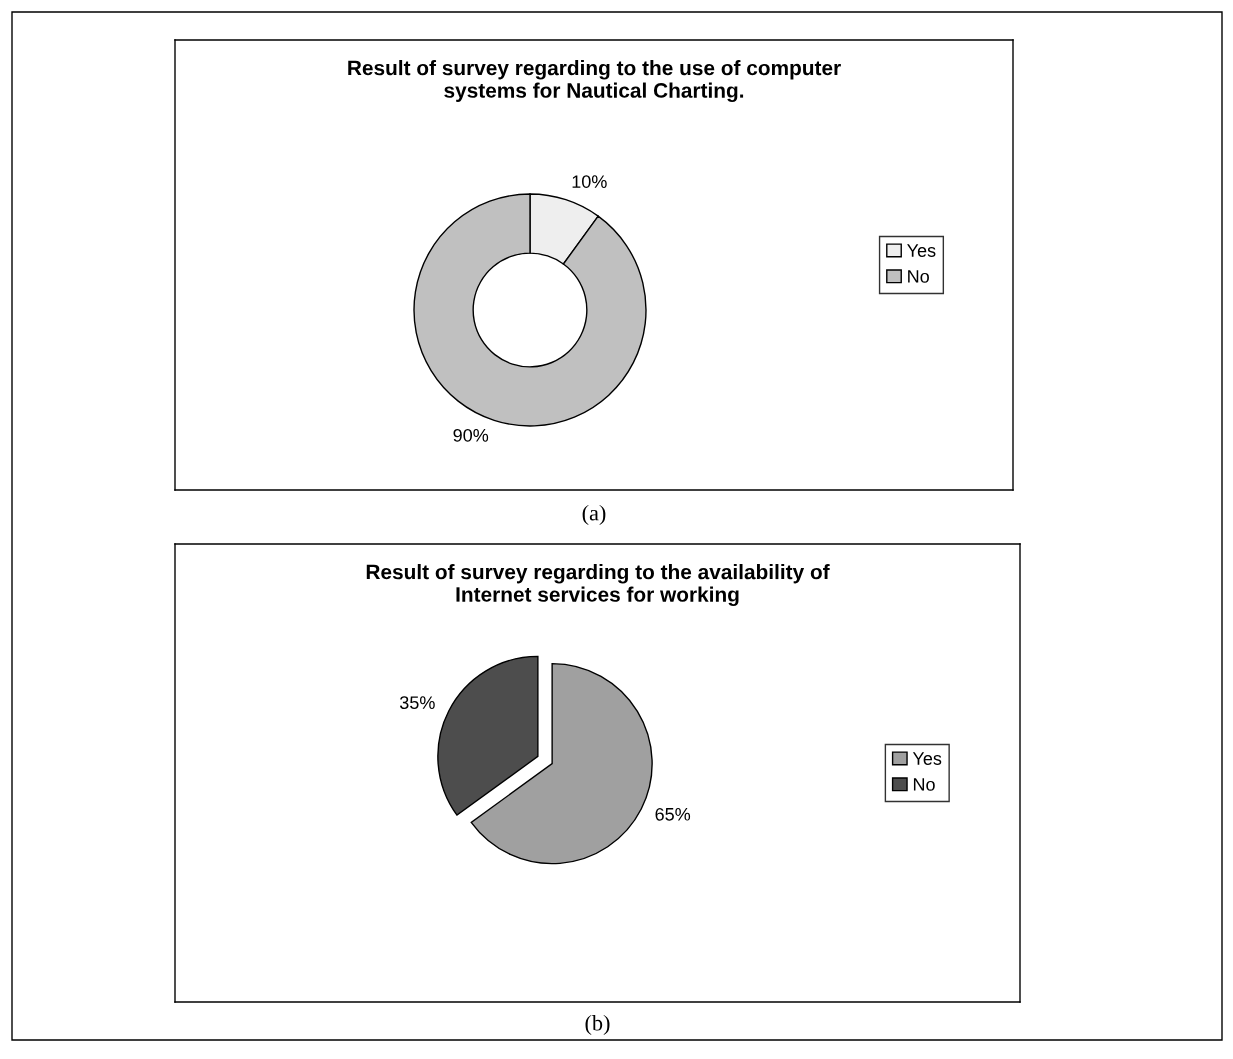 The width and height of the screenshot is (1233, 1059). I want to click on data-label: 65%, so click(673, 814).